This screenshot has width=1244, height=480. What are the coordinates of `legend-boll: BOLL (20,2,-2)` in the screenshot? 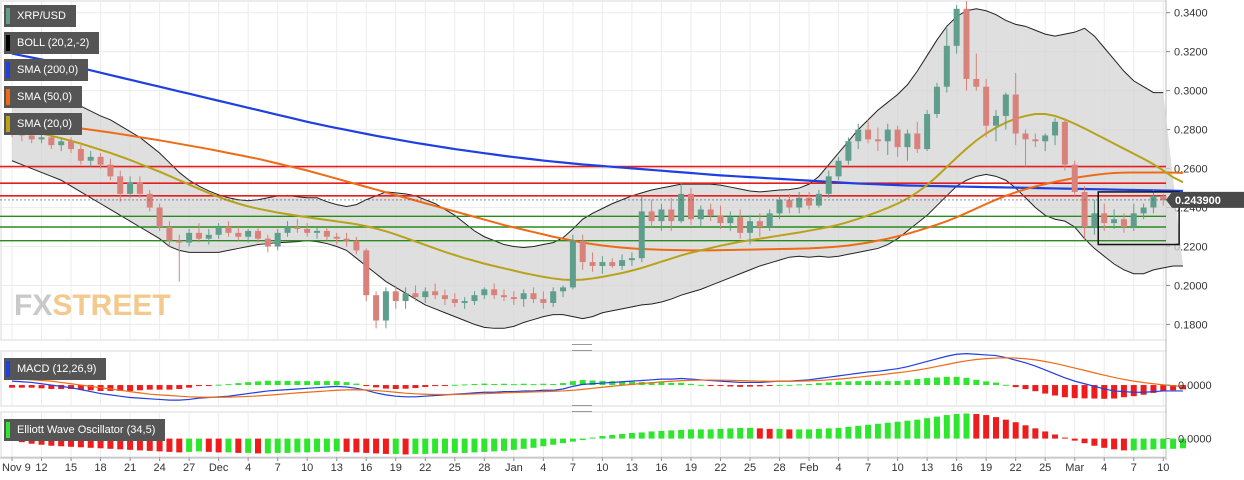 It's located at (52, 43).